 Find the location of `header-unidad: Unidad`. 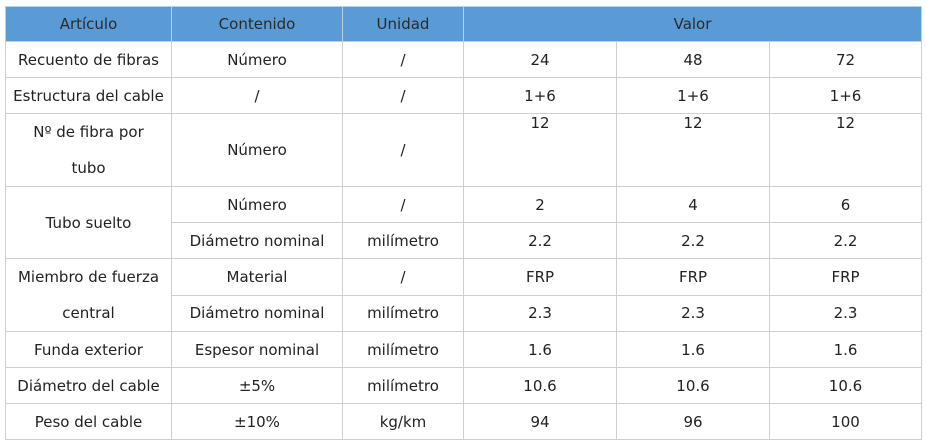

header-unidad: Unidad is located at coordinates (403, 24).